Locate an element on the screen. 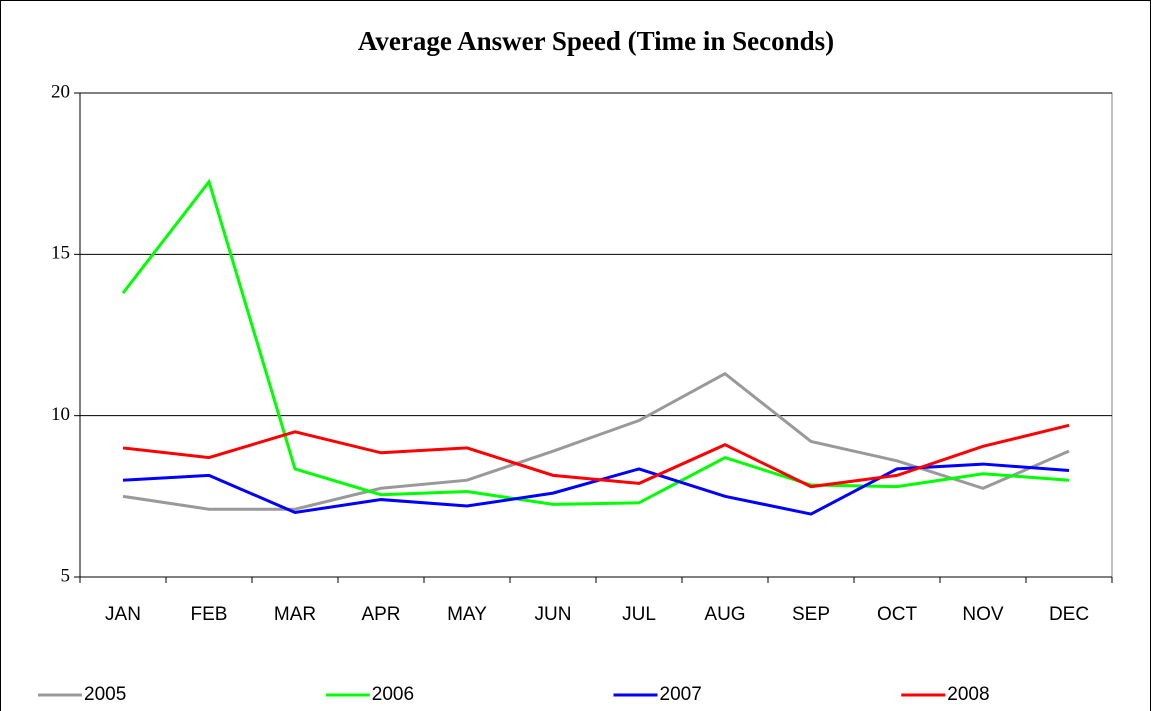 The width and height of the screenshot is (1151, 711). y-tick-label: 5 is located at coordinates (66, 575).